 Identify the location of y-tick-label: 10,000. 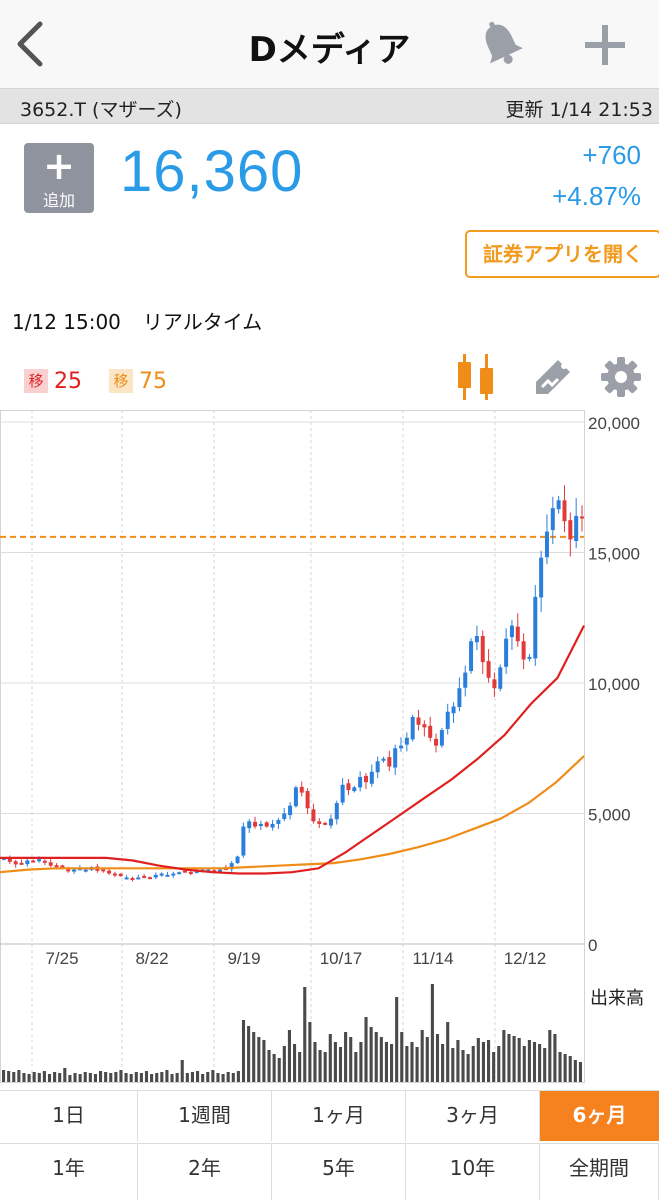
(614, 684).